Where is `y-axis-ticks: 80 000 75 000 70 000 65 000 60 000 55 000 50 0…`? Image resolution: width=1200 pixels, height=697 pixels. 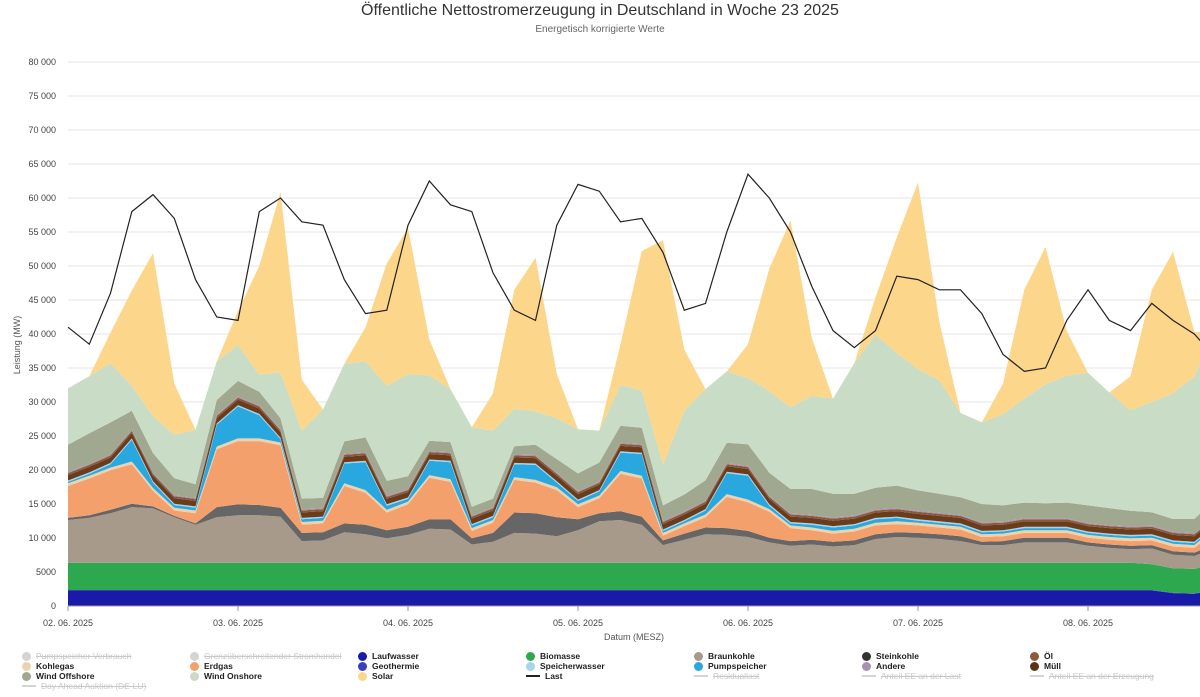 y-axis-ticks: 80 000 75 000 70 000 65 000 60 000 55 000 50 0… is located at coordinates (42, 334).